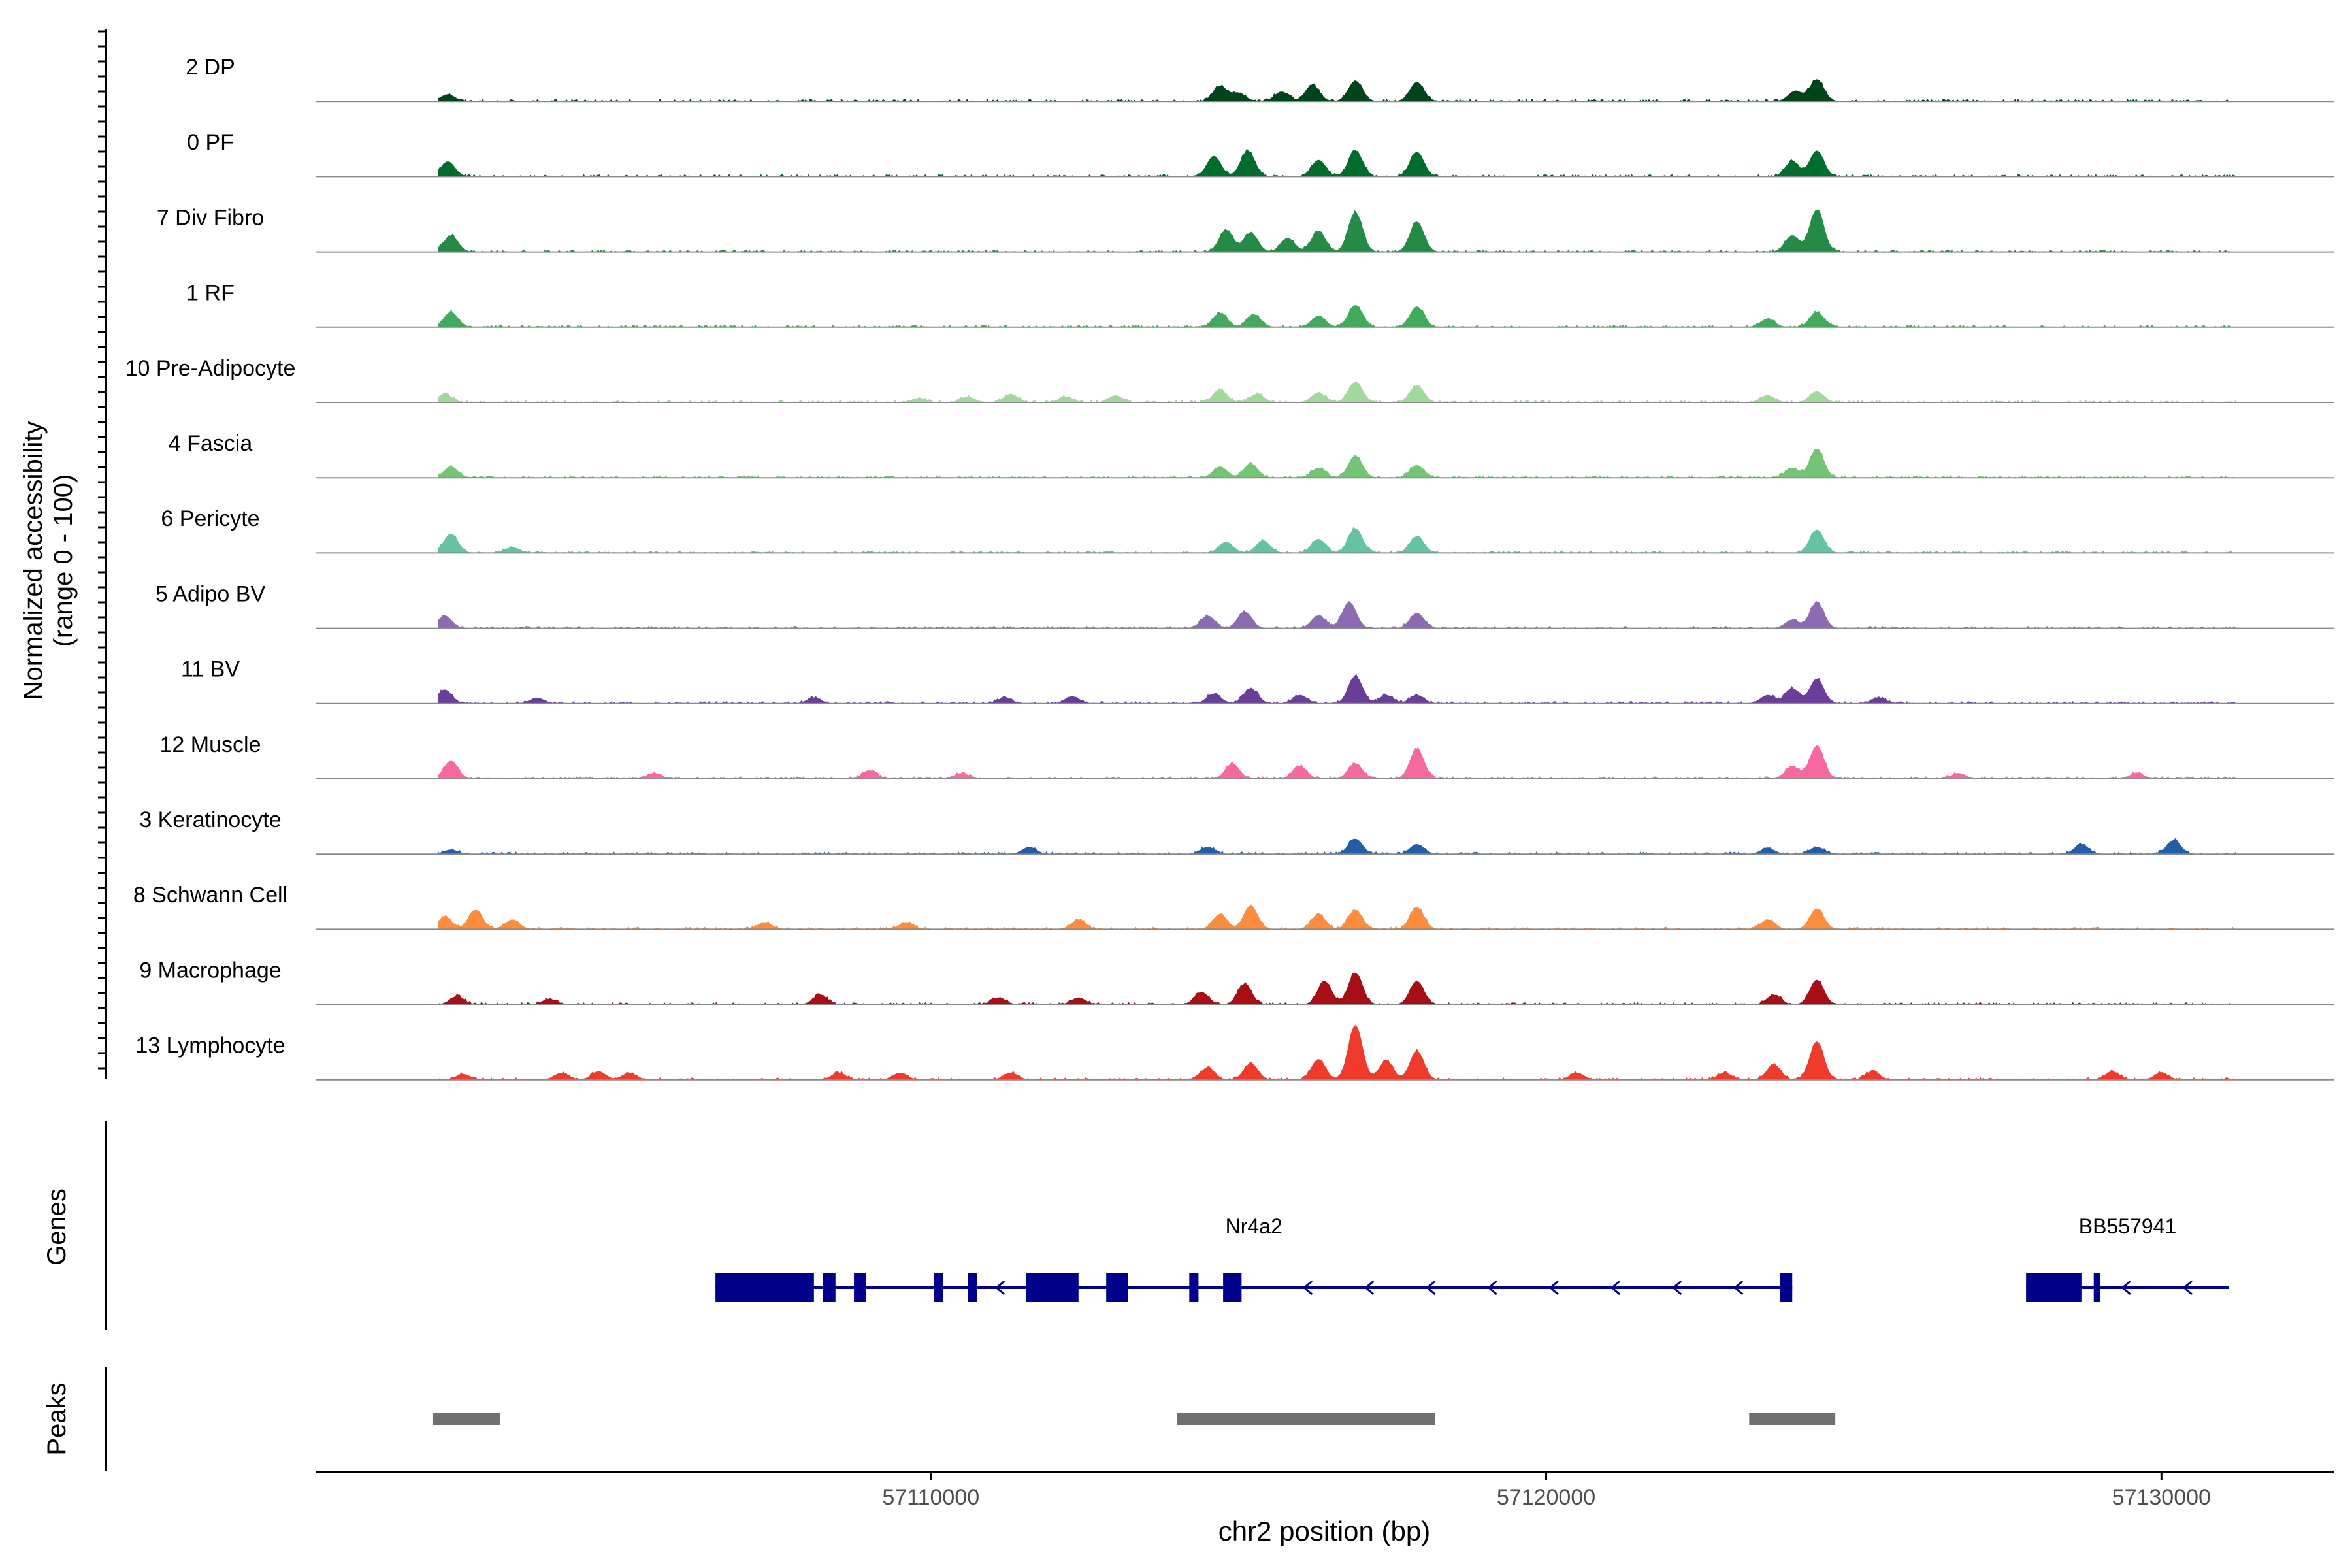  What do you see at coordinates (1546, 1497) in the screenshot?
I see `x-tick-label: 57120000` at bounding box center [1546, 1497].